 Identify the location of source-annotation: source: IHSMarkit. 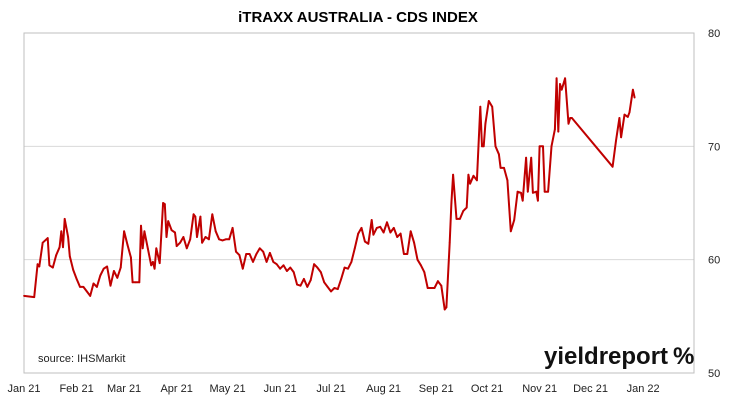
(81, 359).